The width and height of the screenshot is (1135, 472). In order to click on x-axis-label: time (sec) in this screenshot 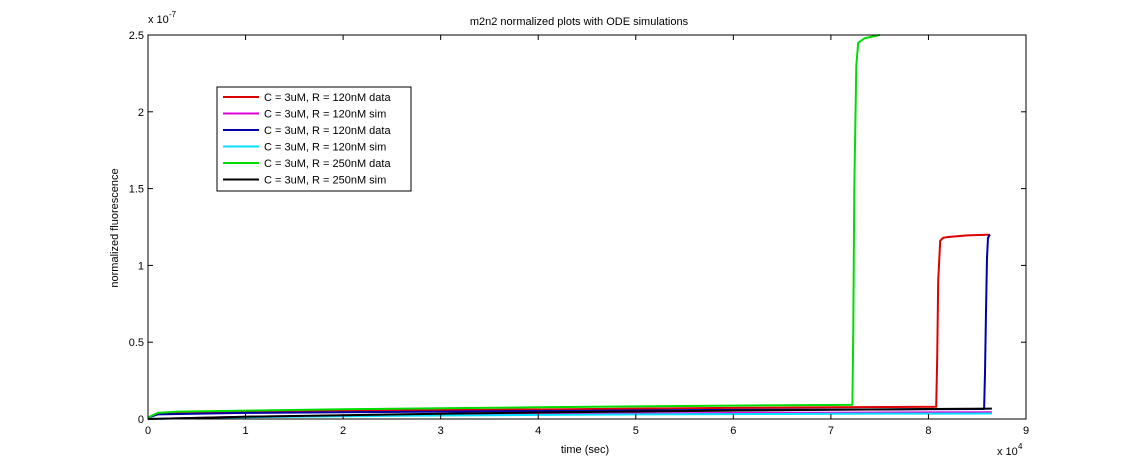, I will do `click(585, 450)`.